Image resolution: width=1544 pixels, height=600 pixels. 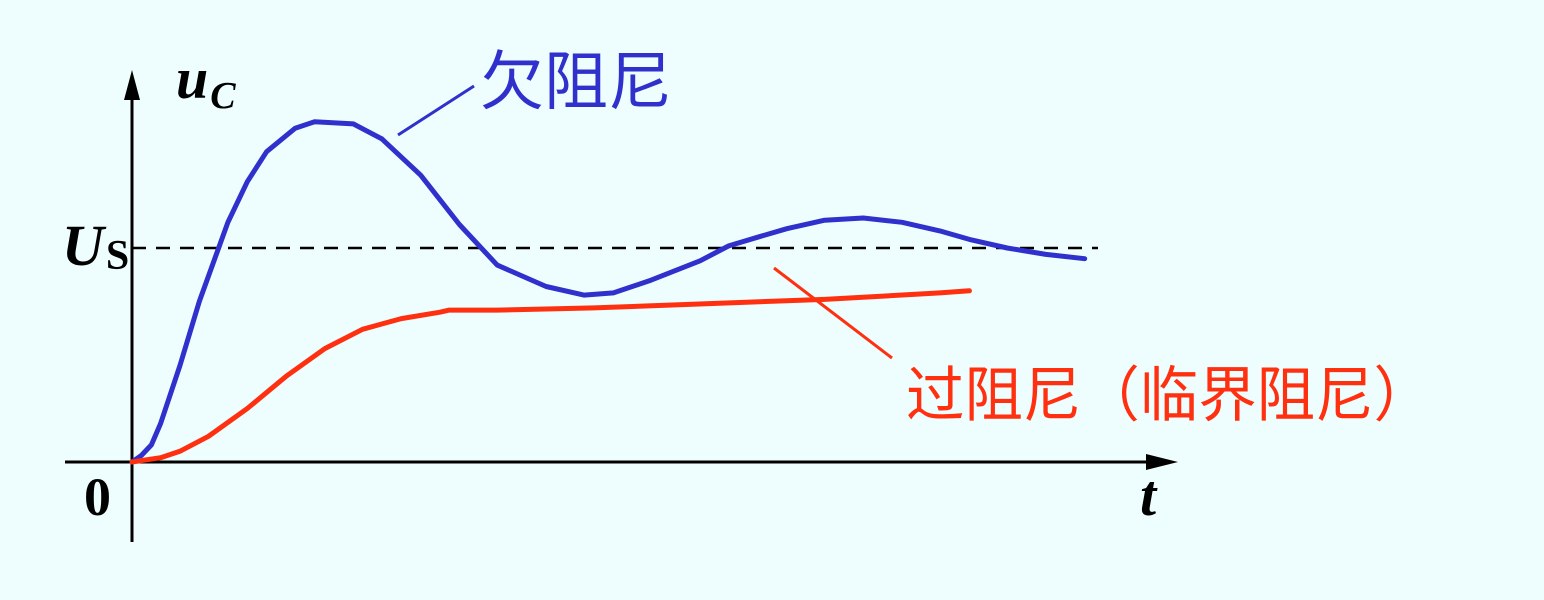 What do you see at coordinates (833, 313) in the screenshot?
I see `overdamped-leader-line` at bounding box center [833, 313].